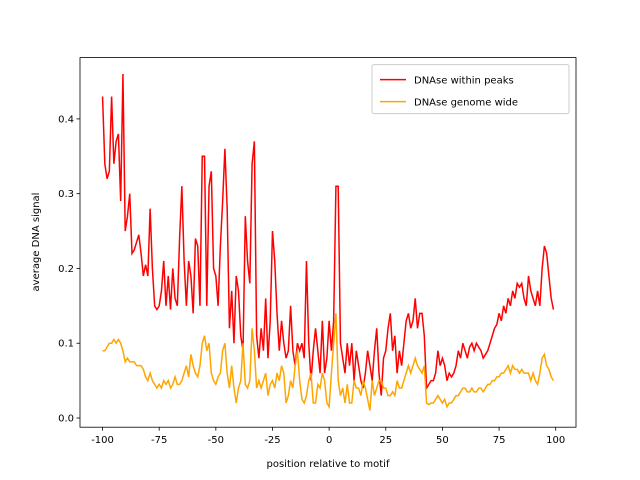 Image resolution: width=640 pixels, height=480 pixels. Describe the element at coordinates (555, 440) in the screenshot. I see `x-tick-label: 100` at that location.